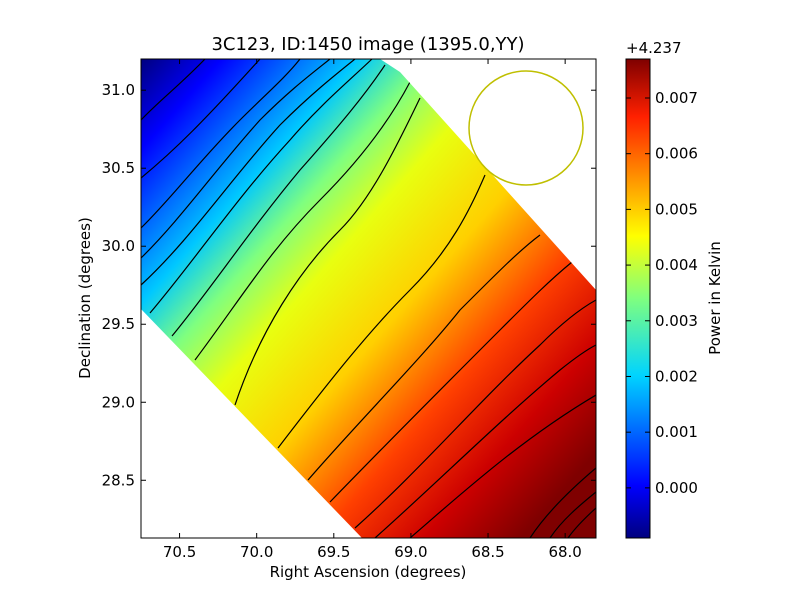 This screenshot has height=600, width=800. Describe the element at coordinates (367, 44) in the screenshot. I see `chart-title: 3C123, ID:1450 image (1395.0,YY)` at that location.